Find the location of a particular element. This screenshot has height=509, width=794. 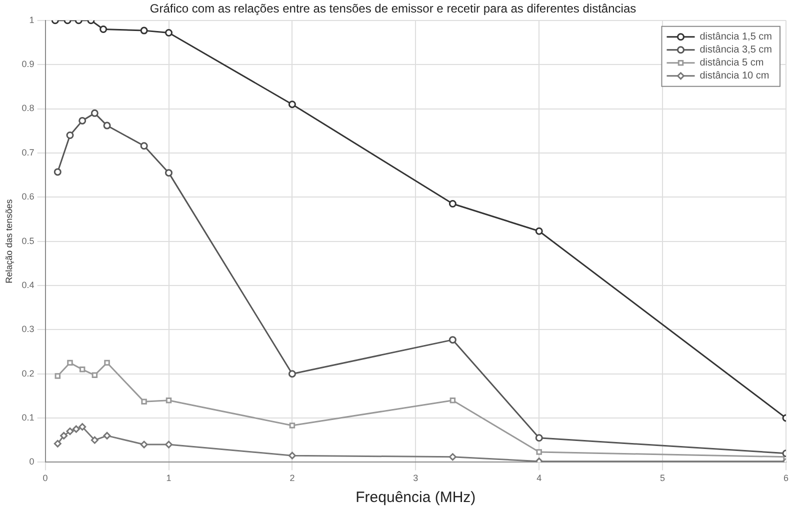

y-axis-title: Relação das tensões is located at coordinates (9, 241).